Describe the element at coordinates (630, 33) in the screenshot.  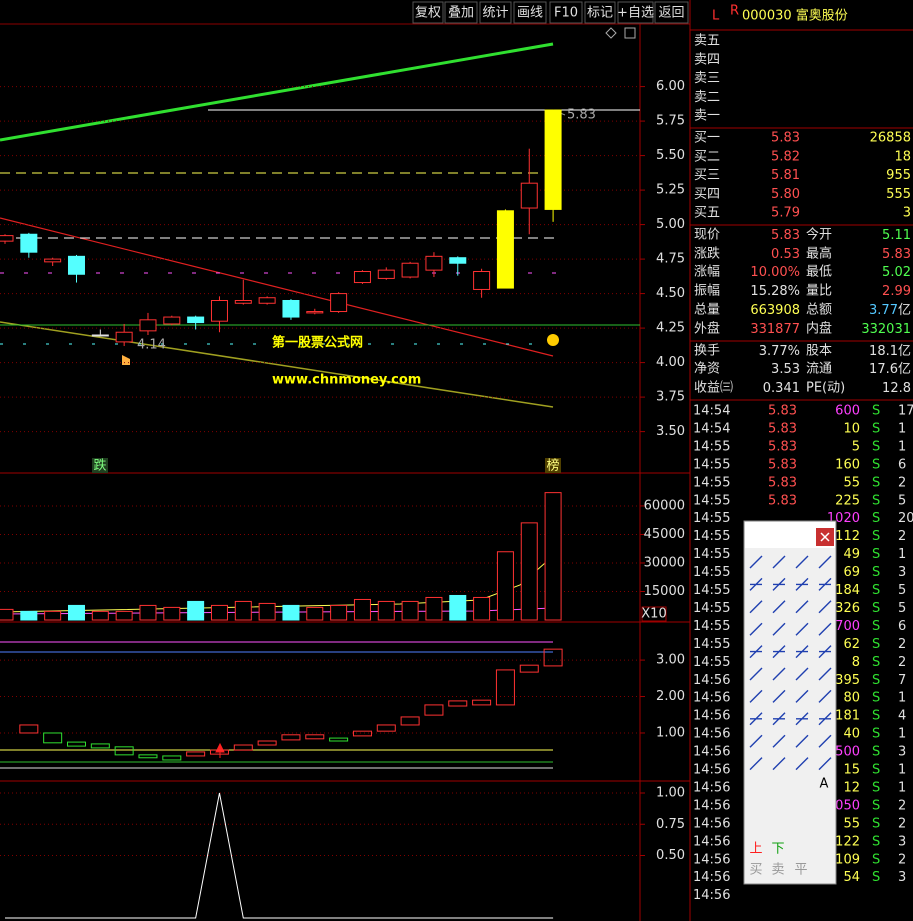
I see `window-icon` at that location.